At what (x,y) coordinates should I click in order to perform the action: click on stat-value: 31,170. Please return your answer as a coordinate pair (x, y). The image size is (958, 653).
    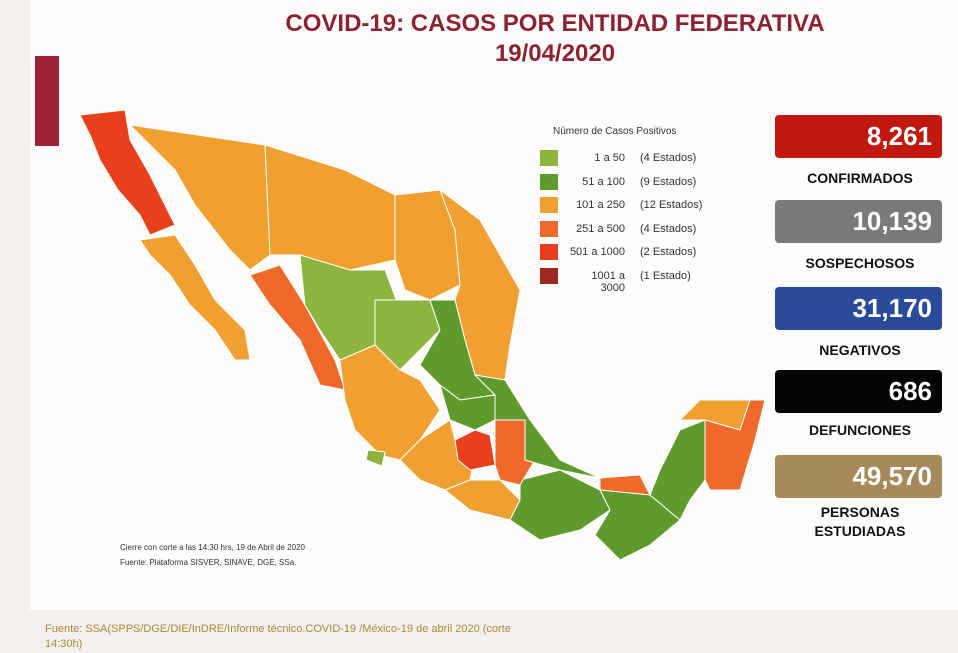
    Looking at the image, I should click on (858, 308).